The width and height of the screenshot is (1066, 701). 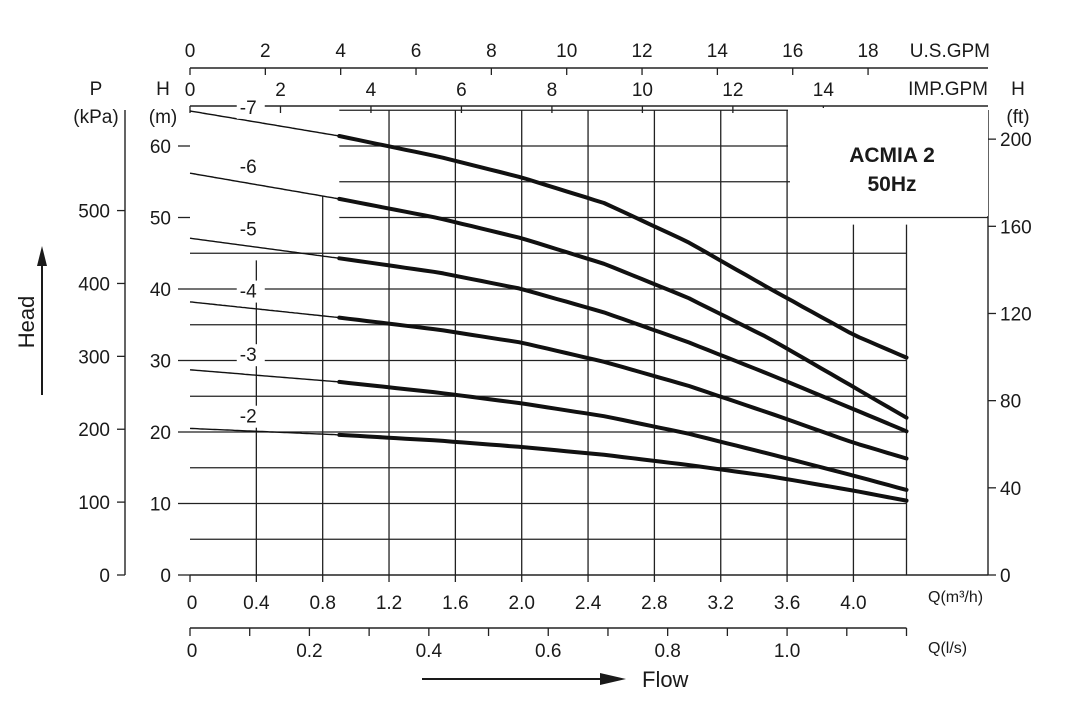 I want to click on head-ft-tick-label: 160, so click(x=1016, y=227).